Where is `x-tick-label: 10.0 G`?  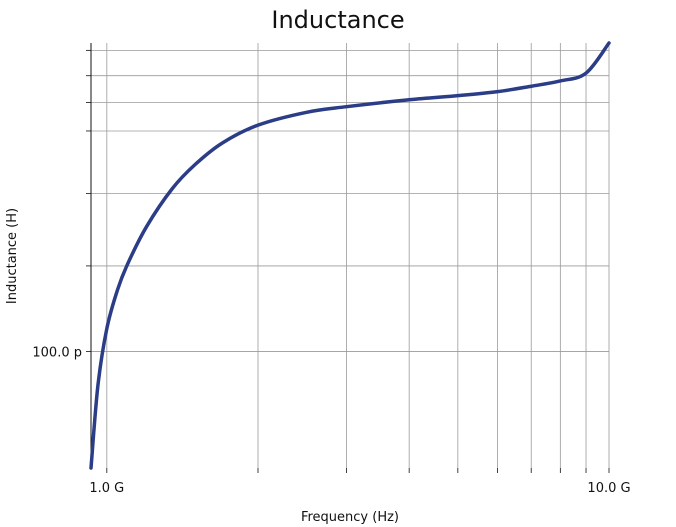 x-tick-label: 10.0 G is located at coordinates (608, 488).